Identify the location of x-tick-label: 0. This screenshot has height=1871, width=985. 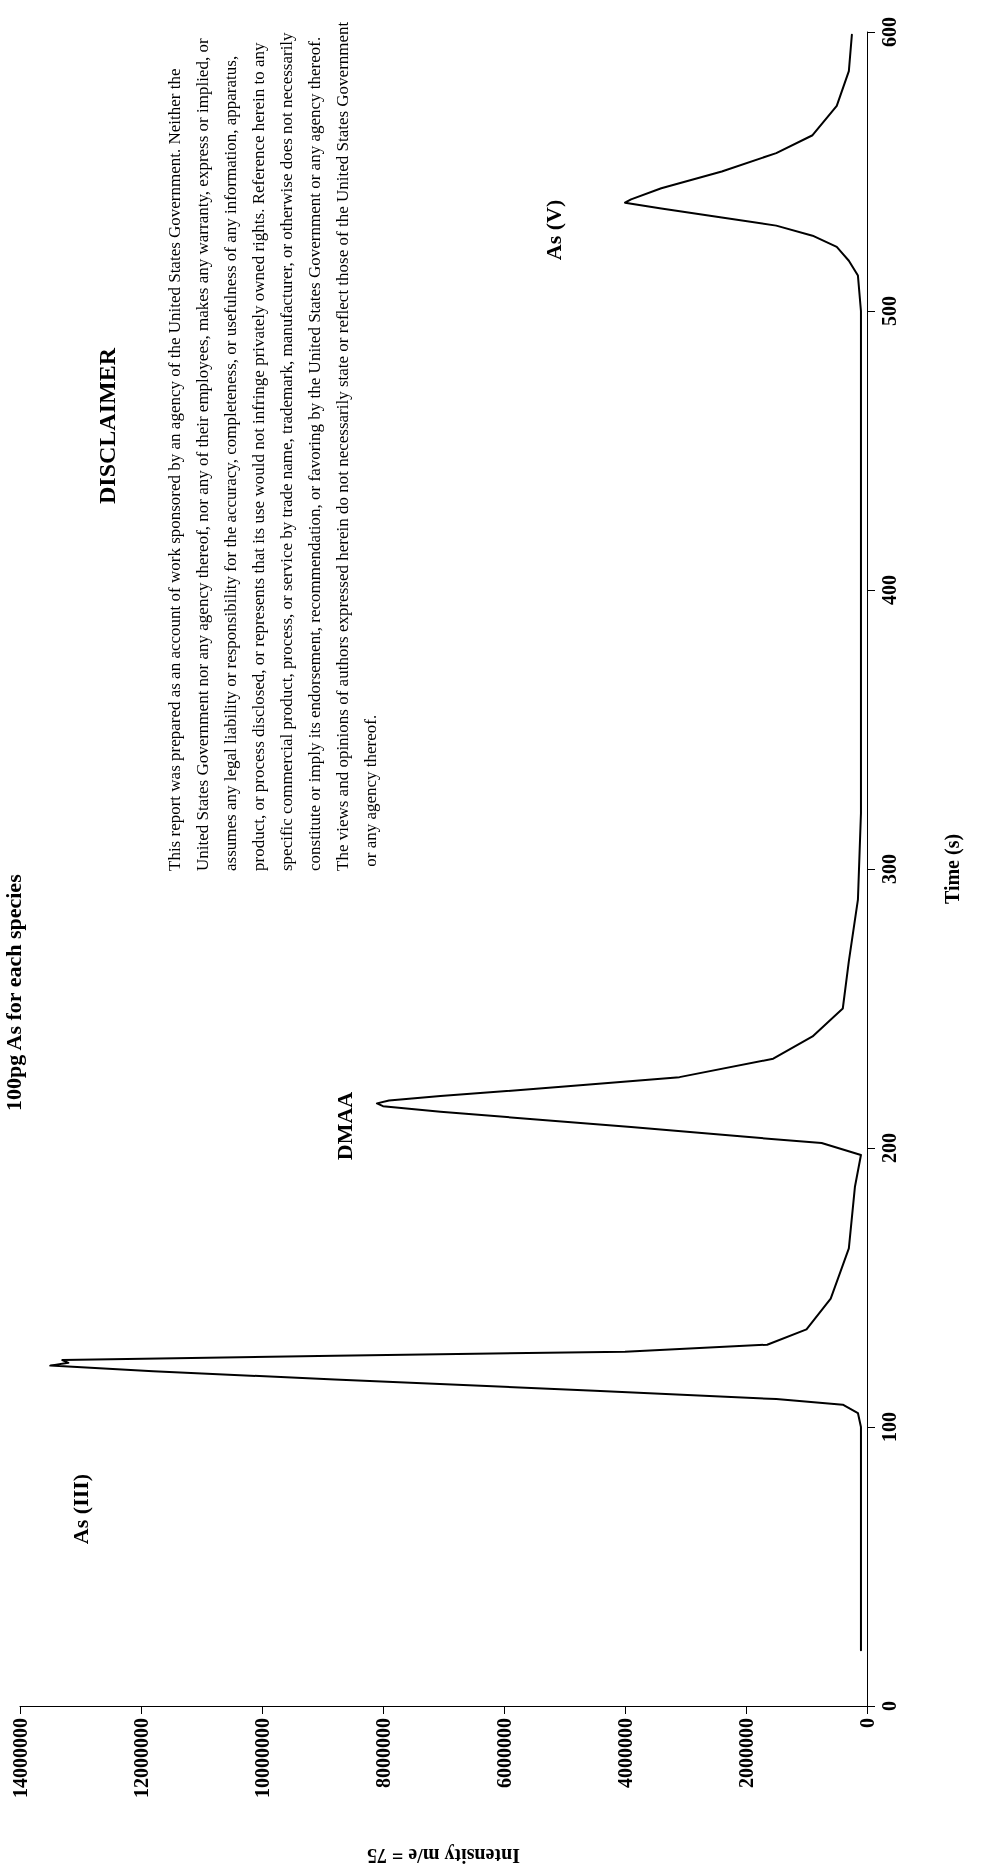
(867, 1723).